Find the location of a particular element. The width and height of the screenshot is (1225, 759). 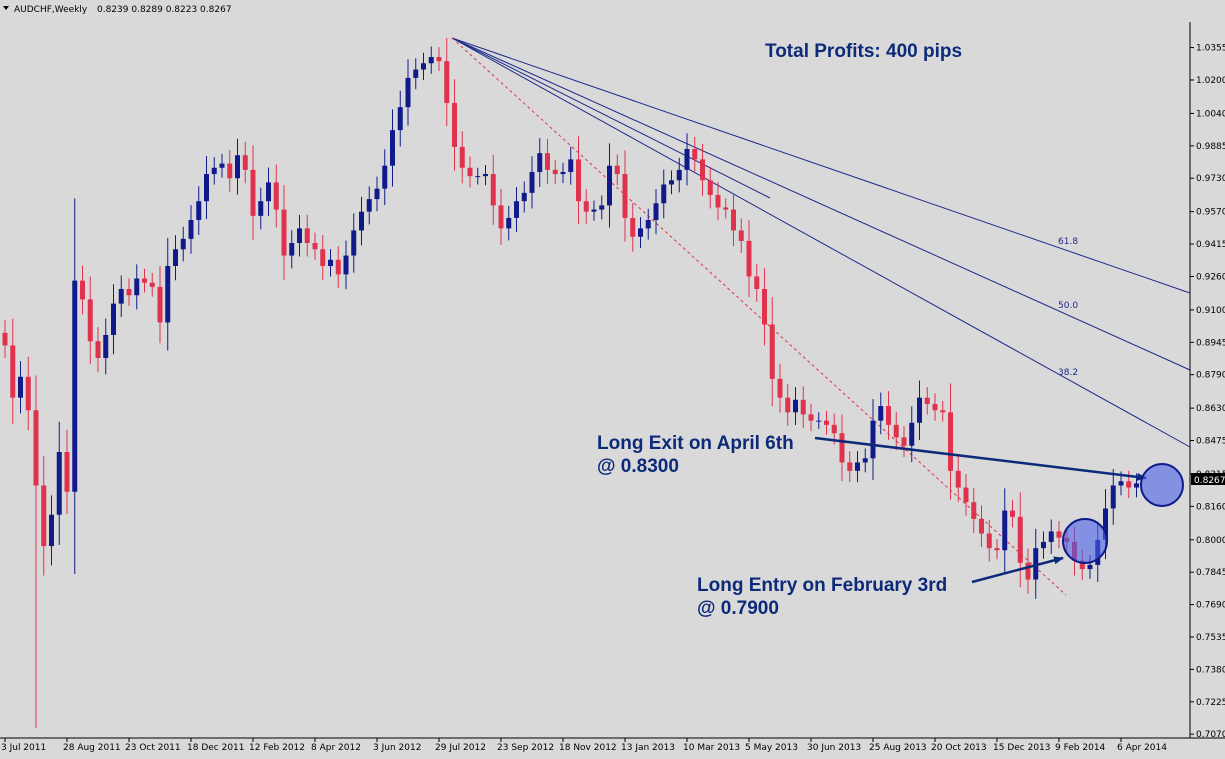

time-tick-label: 12 Feb 2012 is located at coordinates (277, 748).